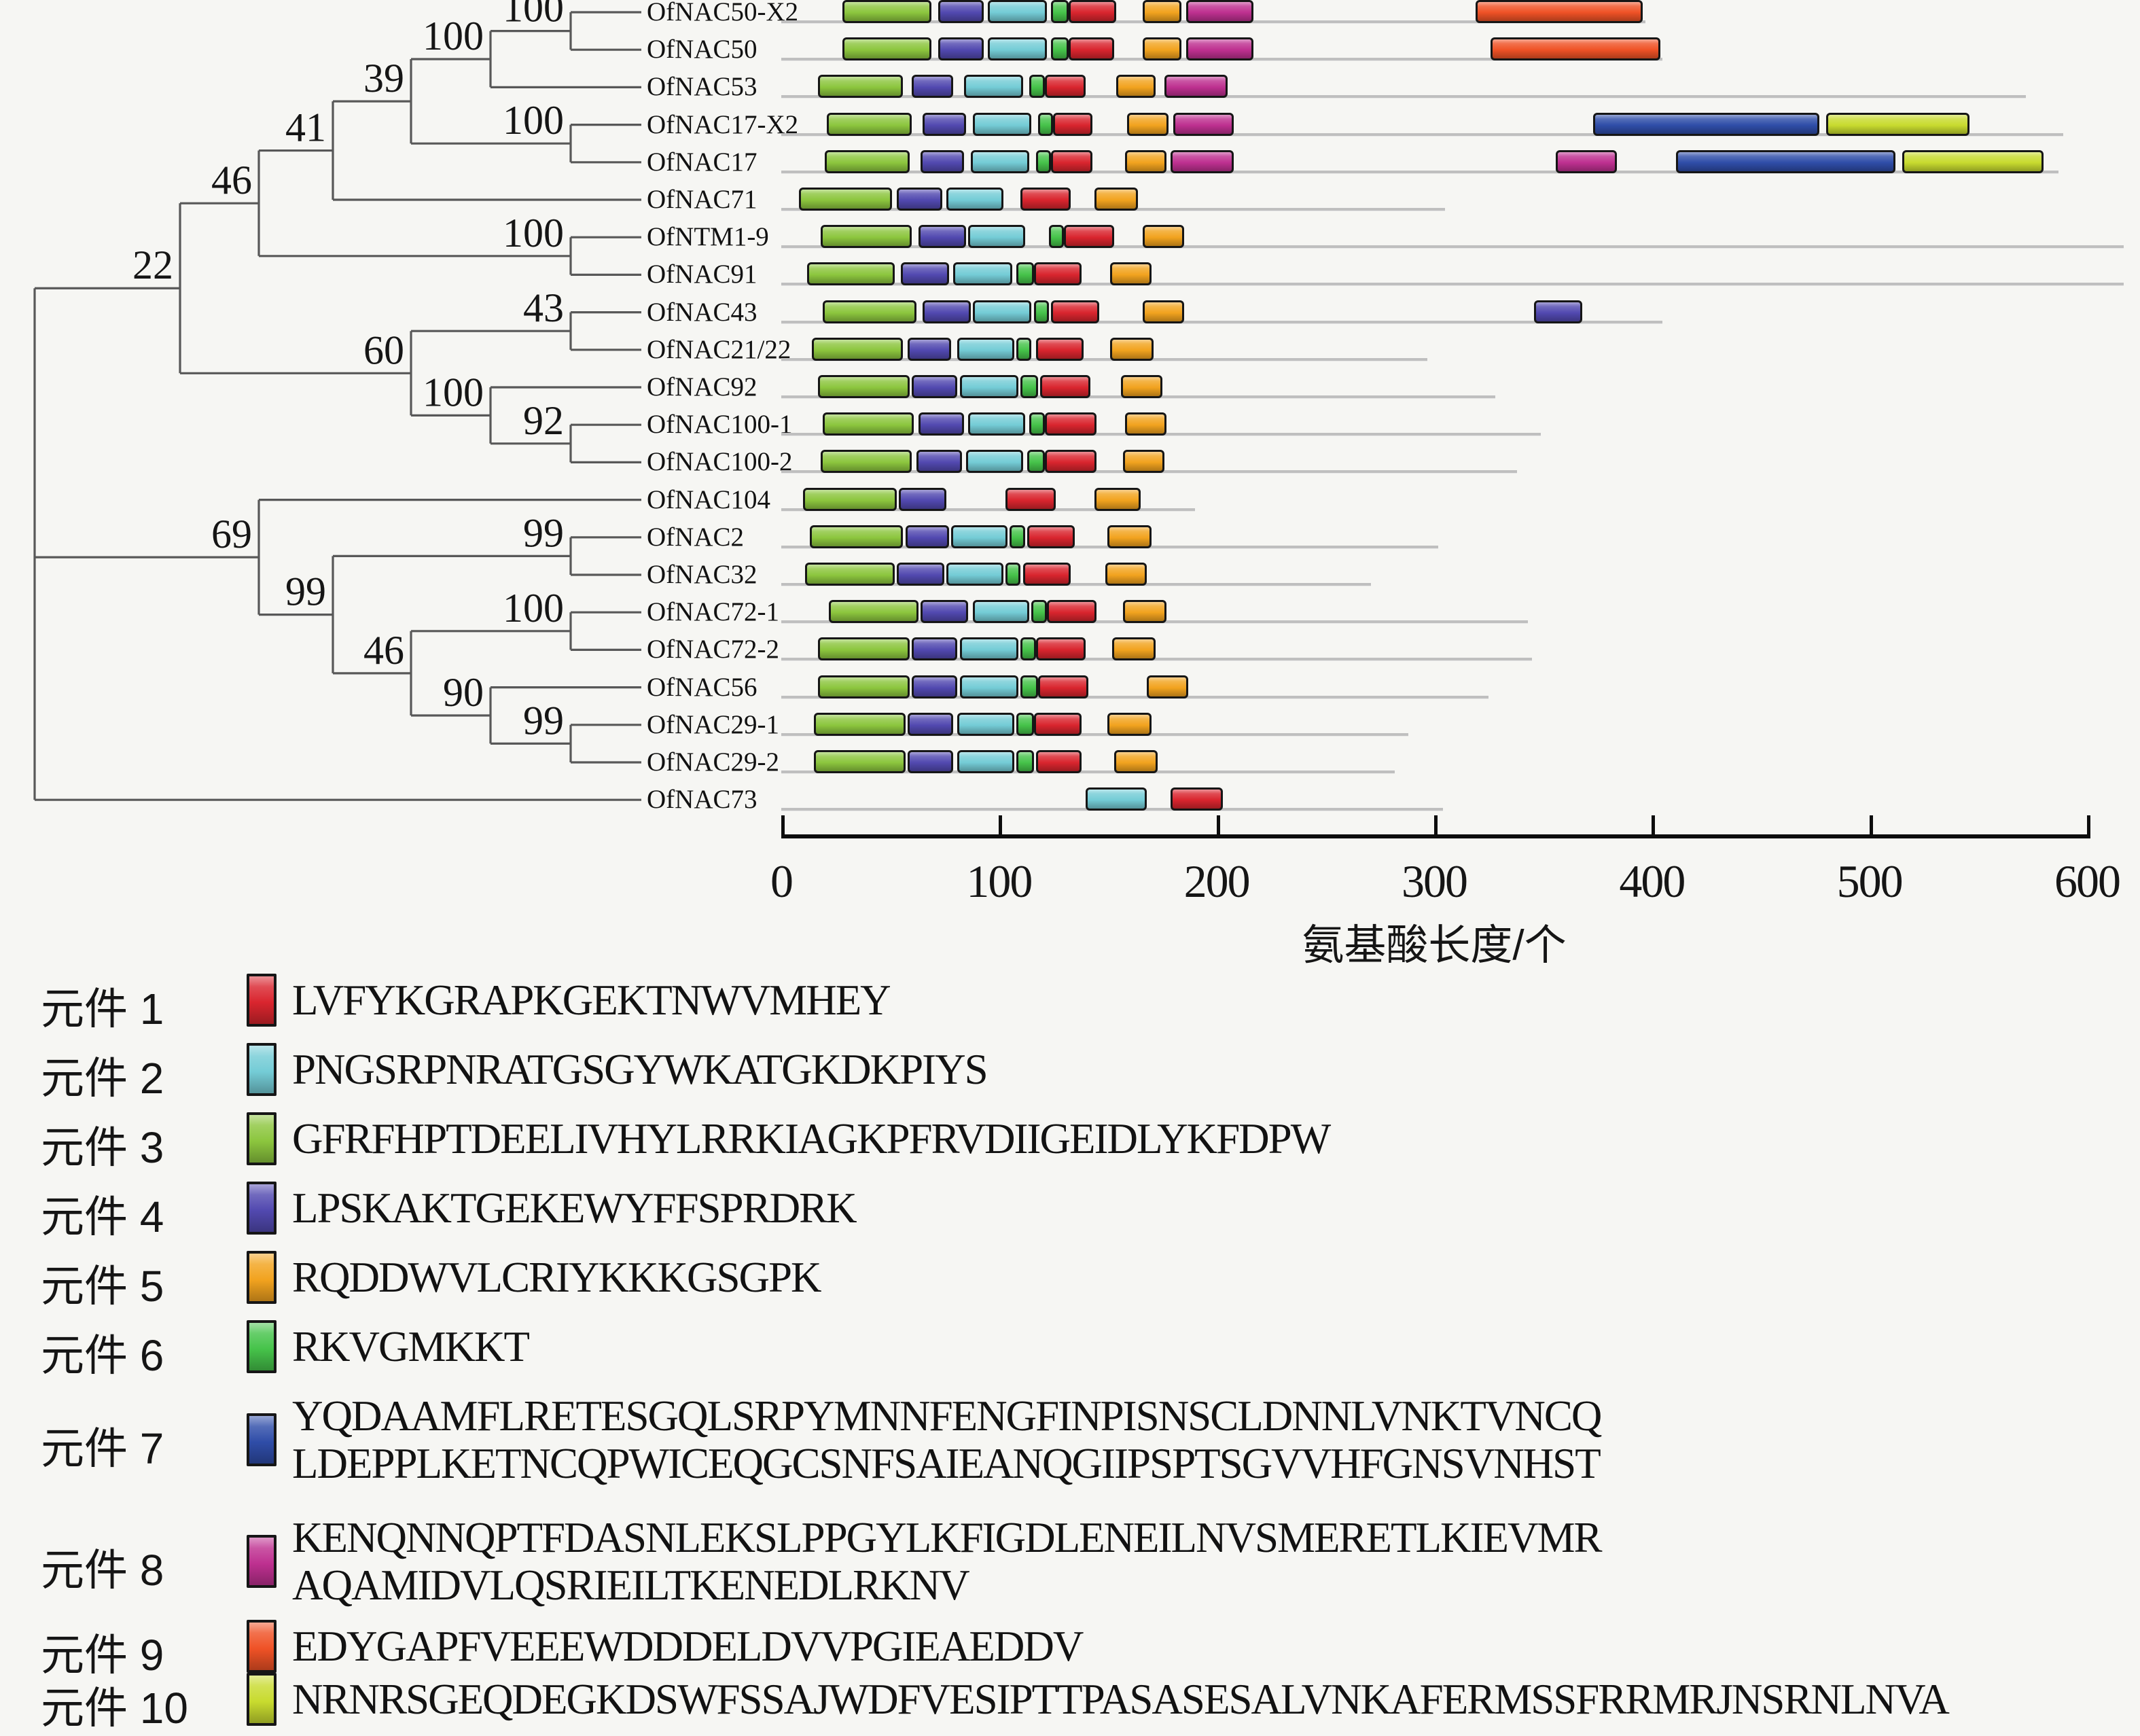 The image size is (2140, 1736). What do you see at coordinates (702, 50) in the screenshot?
I see `gene-label: OfNAC50` at bounding box center [702, 50].